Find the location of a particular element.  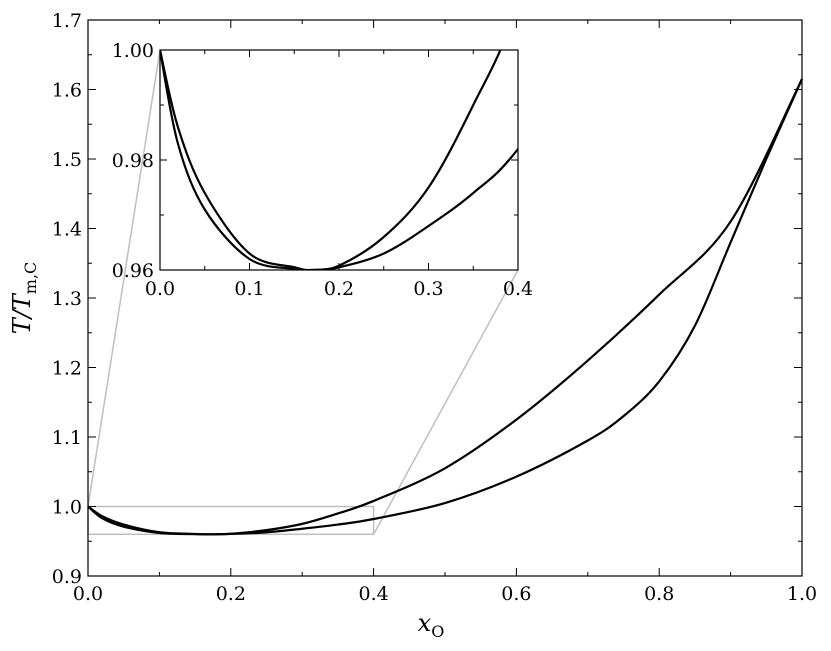

x-tick-label: 0.0 is located at coordinates (88, 594).